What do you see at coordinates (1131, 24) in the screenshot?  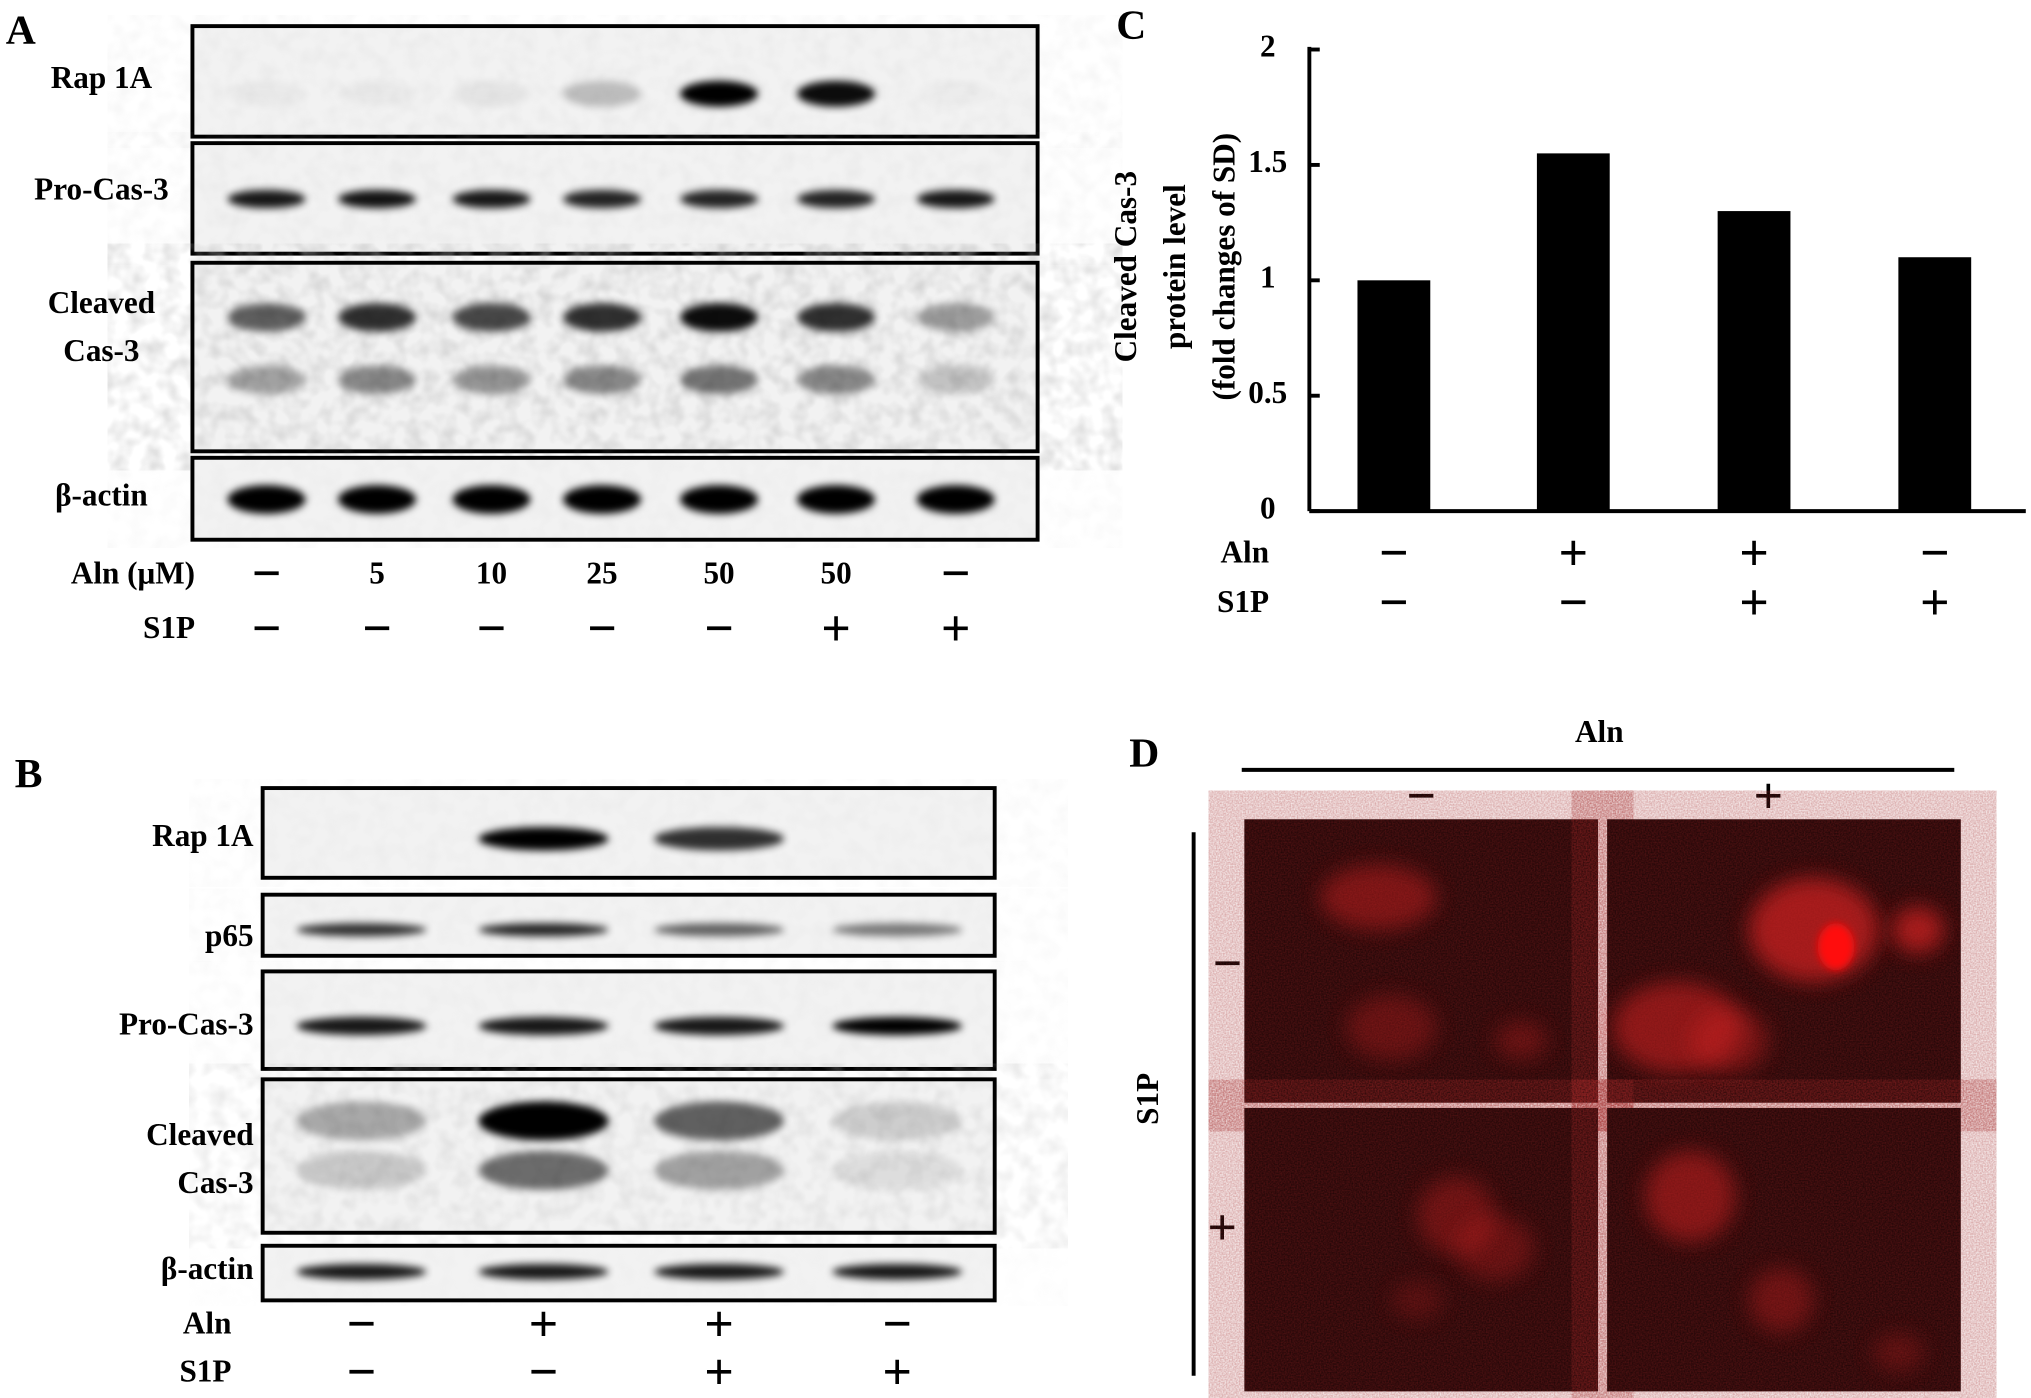 I see `panel-label: C` at bounding box center [1131, 24].